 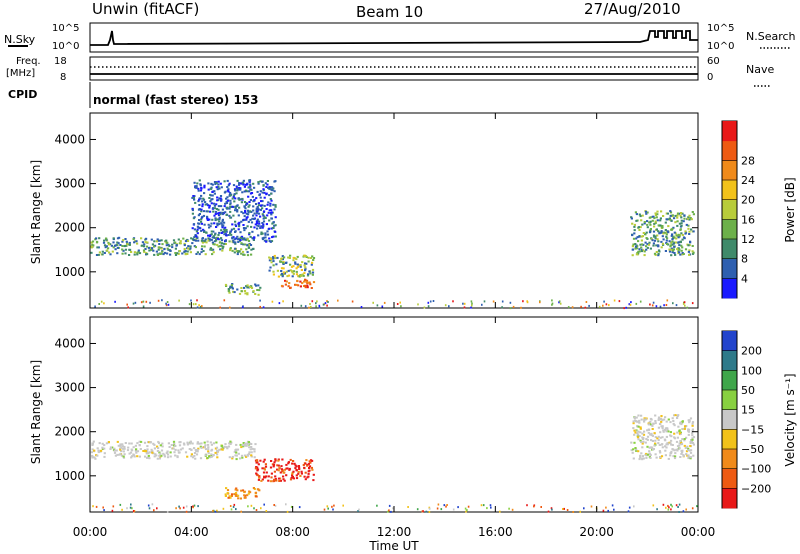 What do you see at coordinates (36, 412) in the screenshot?
I see `velocity-ylabel: Slant Range [km]` at bounding box center [36, 412].